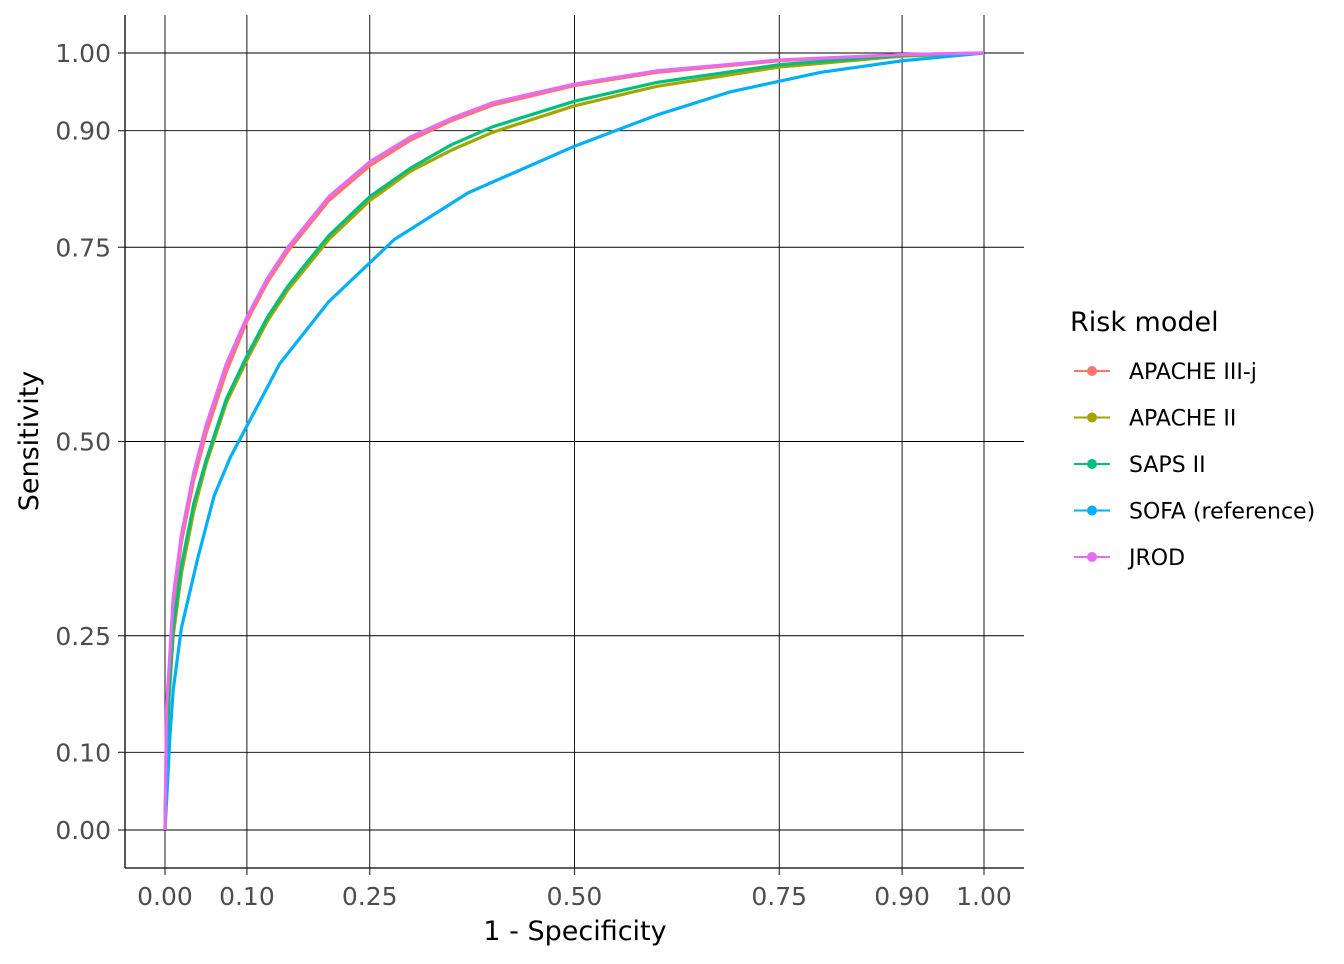  I want to click on y-ticks: 0.00 0.10 0.25 0.50 0.75 0.90 1.00, so click(90, 442).